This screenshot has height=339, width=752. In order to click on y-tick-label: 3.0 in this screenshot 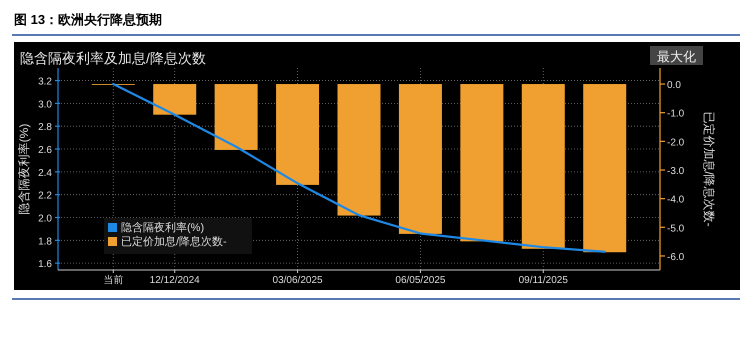, I will do `click(45, 104)`.